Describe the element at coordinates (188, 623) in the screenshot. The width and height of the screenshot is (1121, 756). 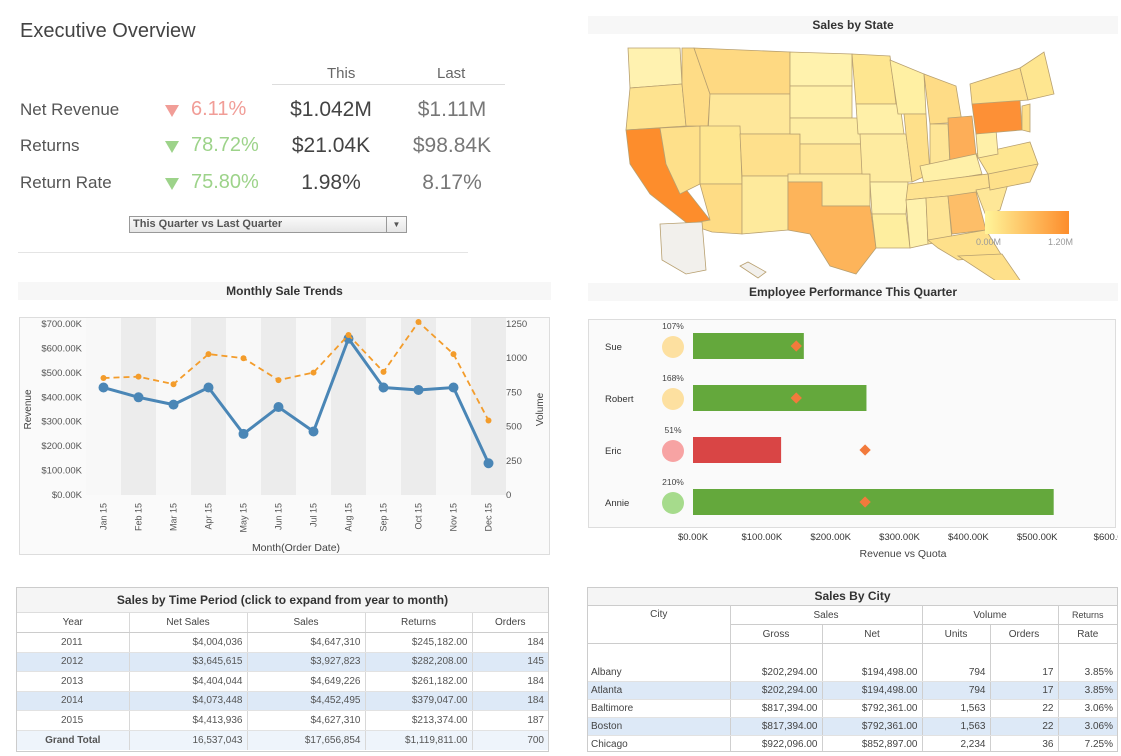
I see `col-net-sales: Net Sales` at that location.